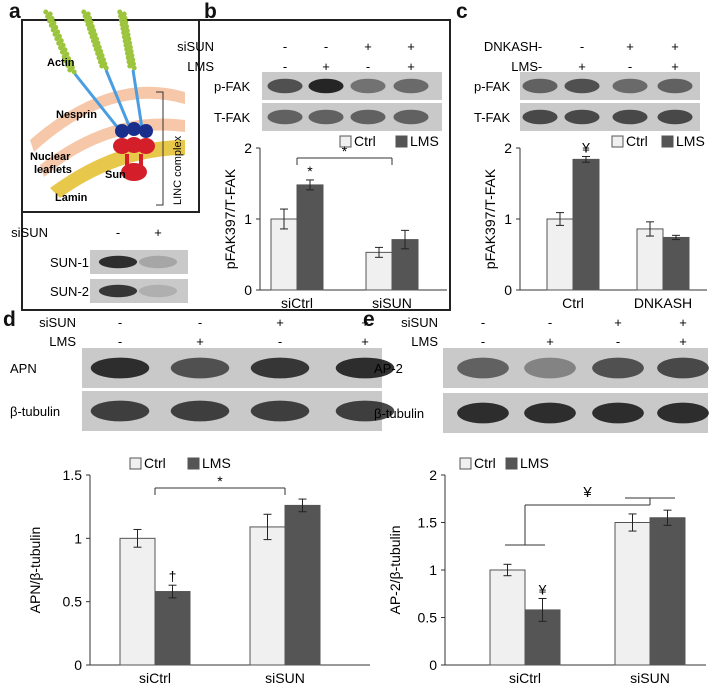 The image size is (709, 692). What do you see at coordinates (573, 303) in the screenshot?
I see `x-tick-label: Ctrl` at bounding box center [573, 303].